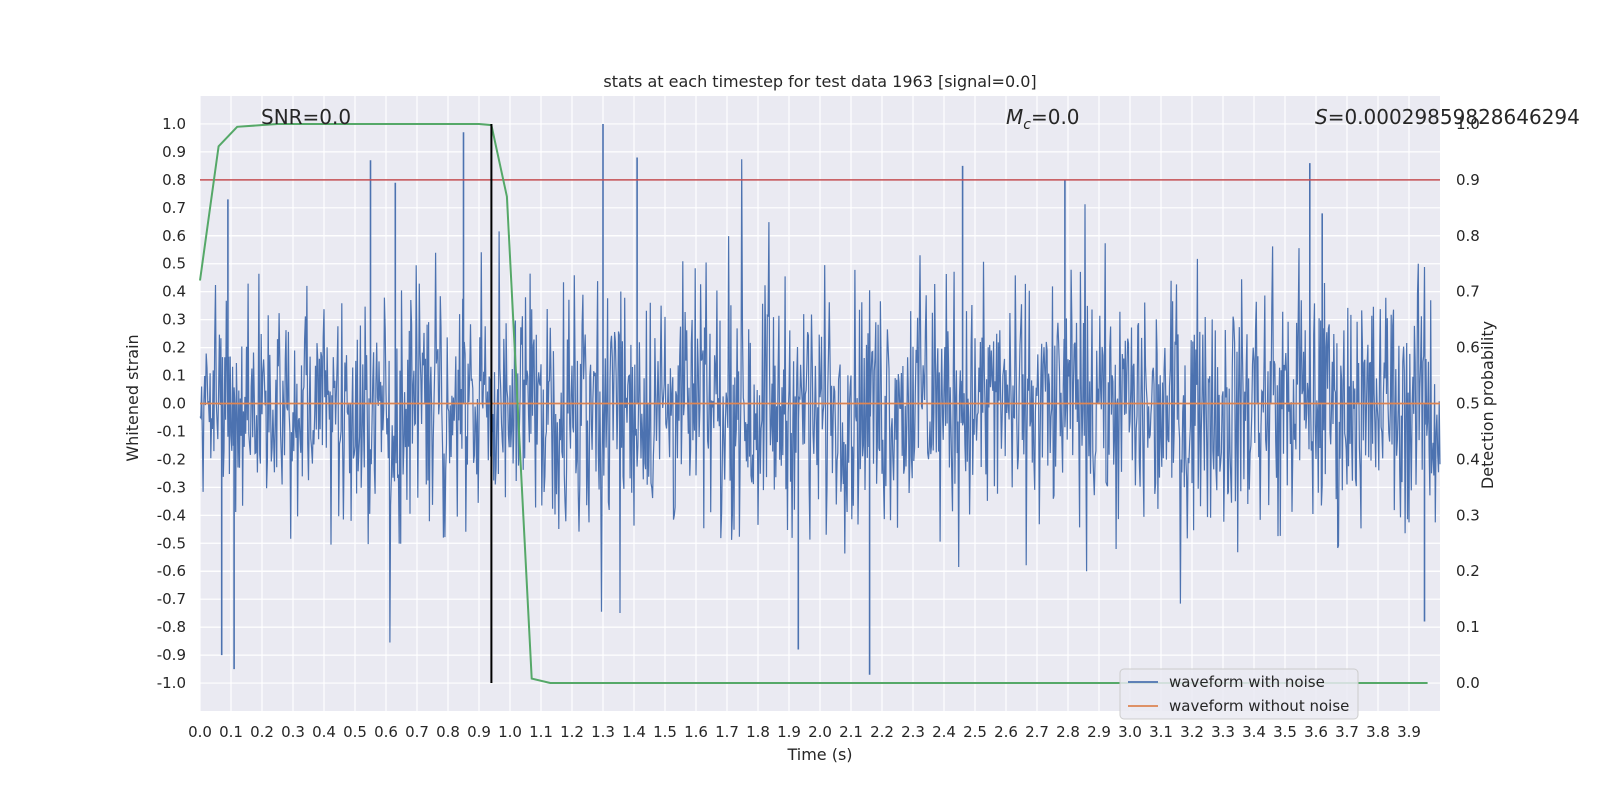 The image size is (1600, 800). Describe the element at coordinates (1468, 571) in the screenshot. I see `y-right-tick-label: 0.2` at that location.